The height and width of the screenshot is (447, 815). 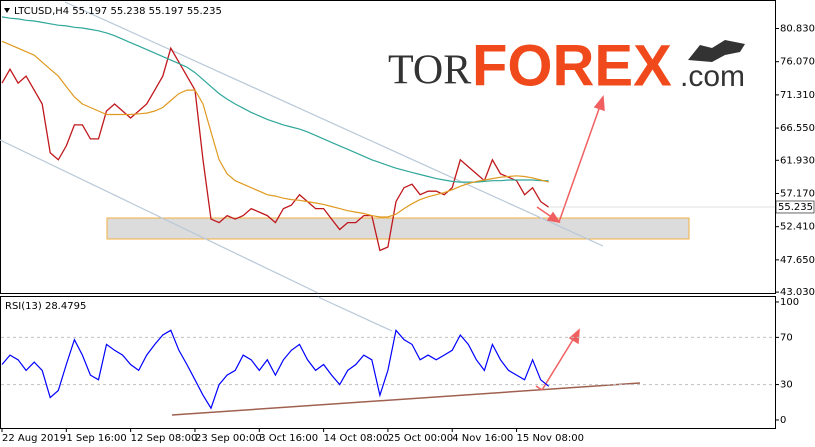 What do you see at coordinates (288, 438) in the screenshot?
I see `x-tick-label: 3 Oct 16:00` at bounding box center [288, 438].